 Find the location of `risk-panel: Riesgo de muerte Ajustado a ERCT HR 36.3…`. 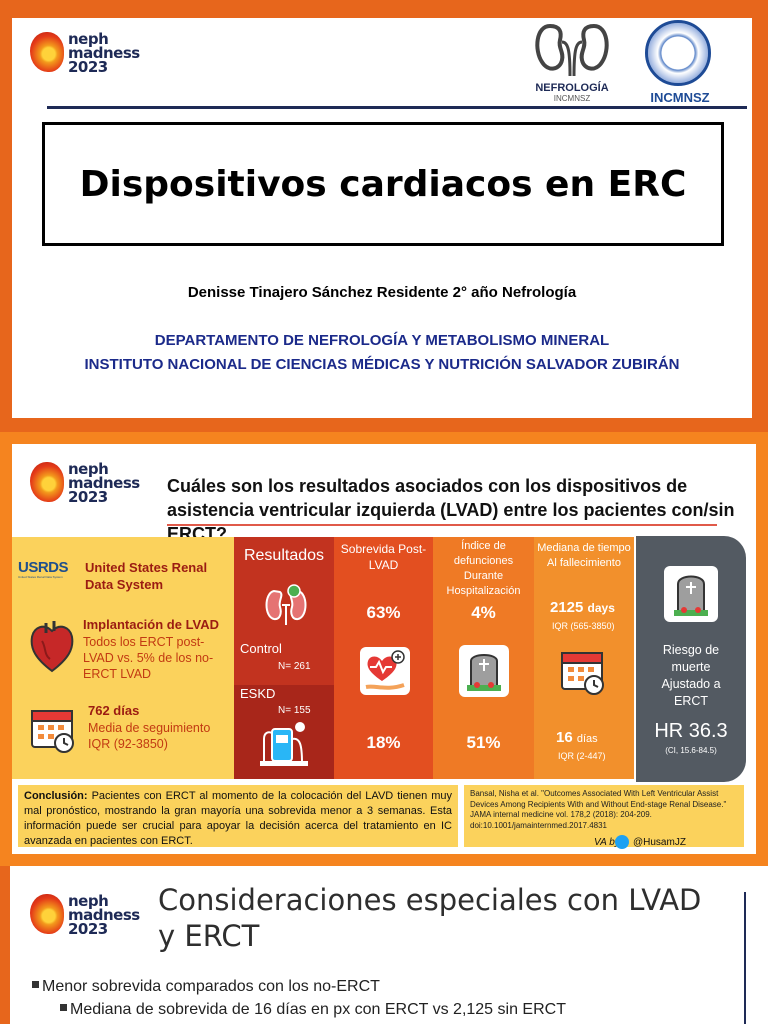

risk-panel: Riesgo de muerte Ajustado a ERCT HR 36.3… is located at coordinates (691, 659).